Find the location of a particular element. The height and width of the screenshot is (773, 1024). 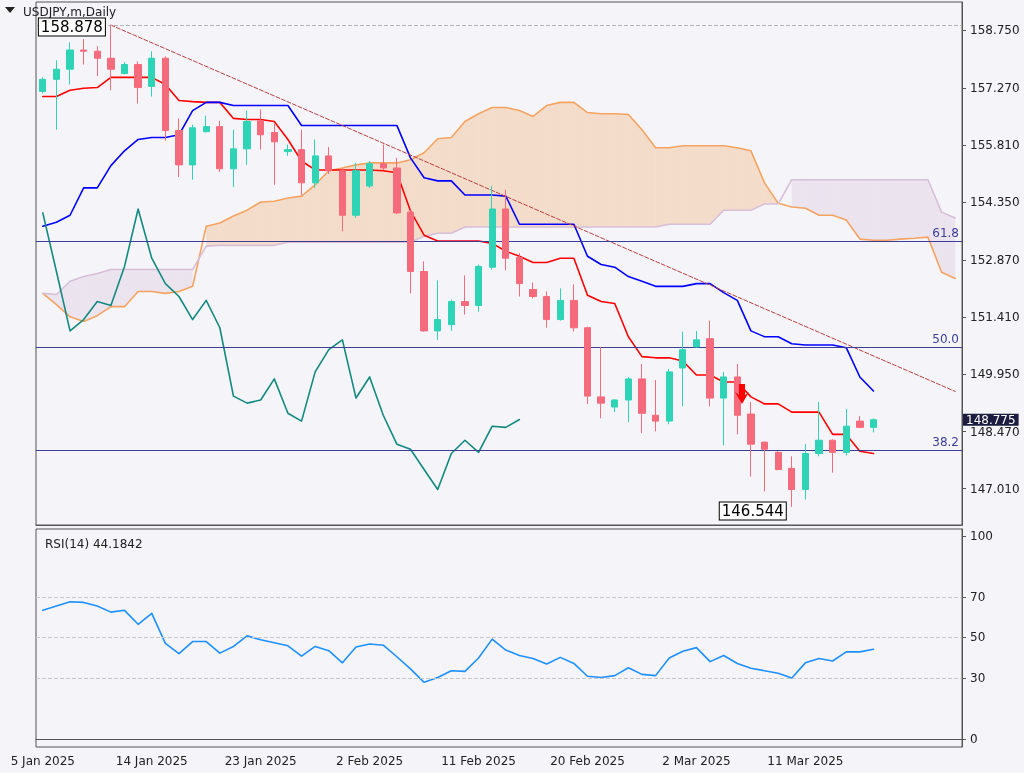

x-tick-label: 5 Jan 2025 is located at coordinates (42, 761).